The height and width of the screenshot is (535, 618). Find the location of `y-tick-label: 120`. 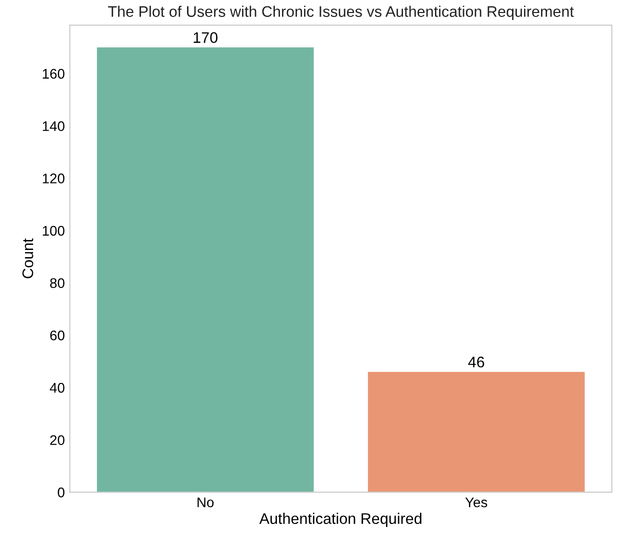

y-tick-label: 120 is located at coordinates (53, 179).